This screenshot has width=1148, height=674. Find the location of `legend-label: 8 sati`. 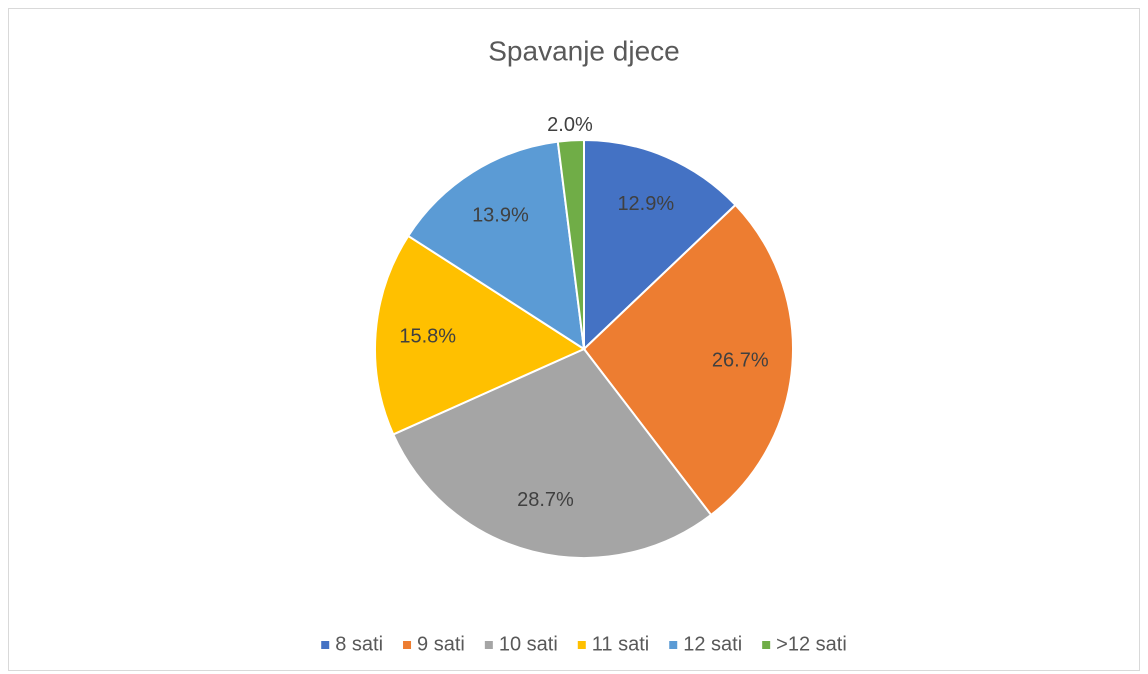

legend-label: 8 sati is located at coordinates (359, 644).